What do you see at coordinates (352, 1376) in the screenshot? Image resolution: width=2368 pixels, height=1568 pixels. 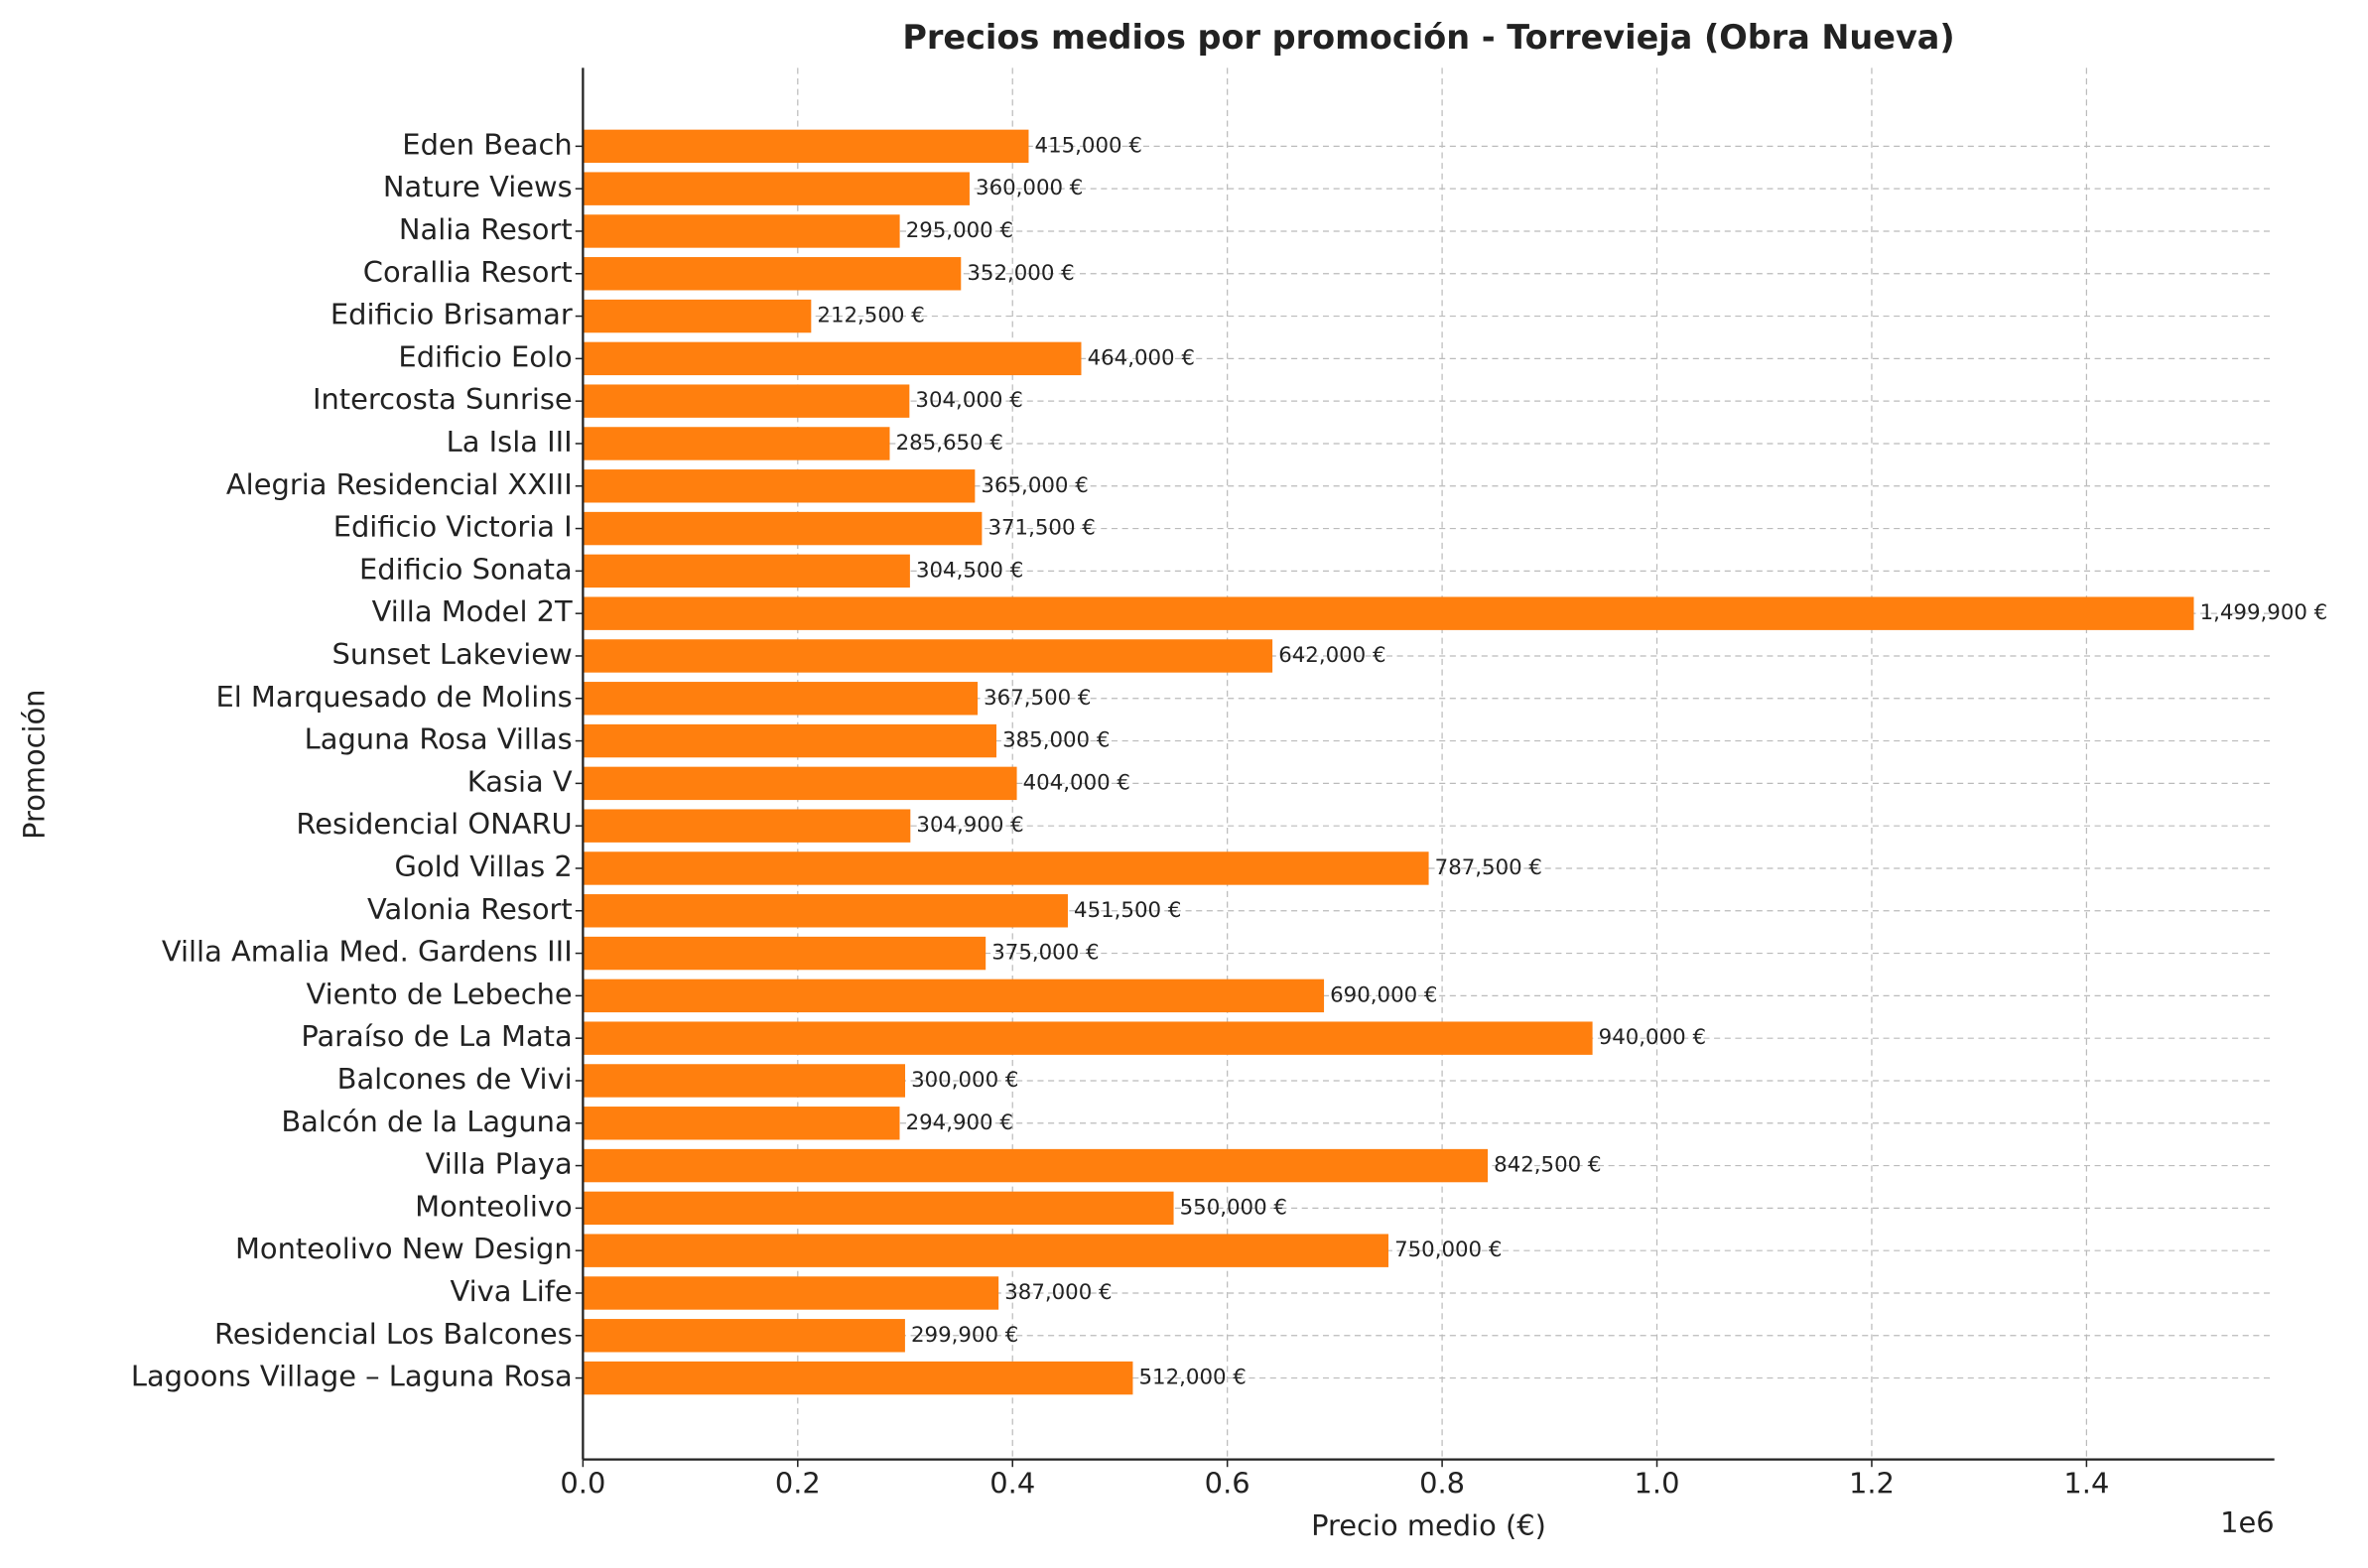 I see `y-tick-label: Lagoons Village – Laguna Rosa` at bounding box center [352, 1376].